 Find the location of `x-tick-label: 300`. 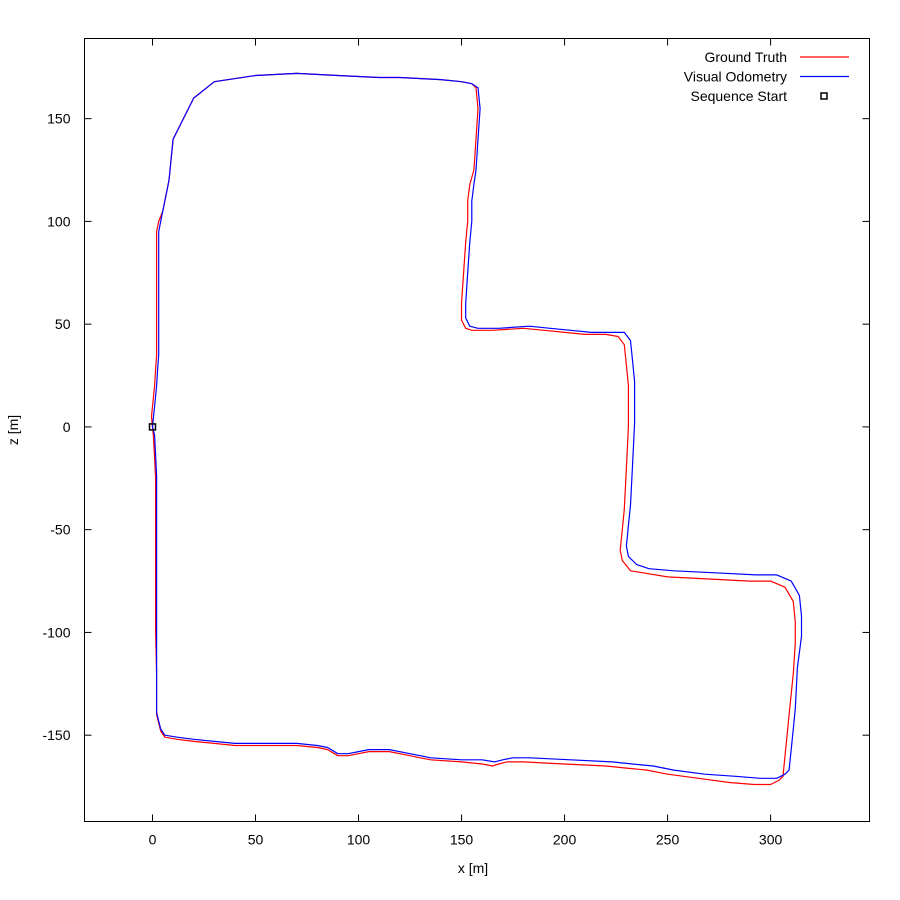

x-tick-label: 300 is located at coordinates (771, 840).